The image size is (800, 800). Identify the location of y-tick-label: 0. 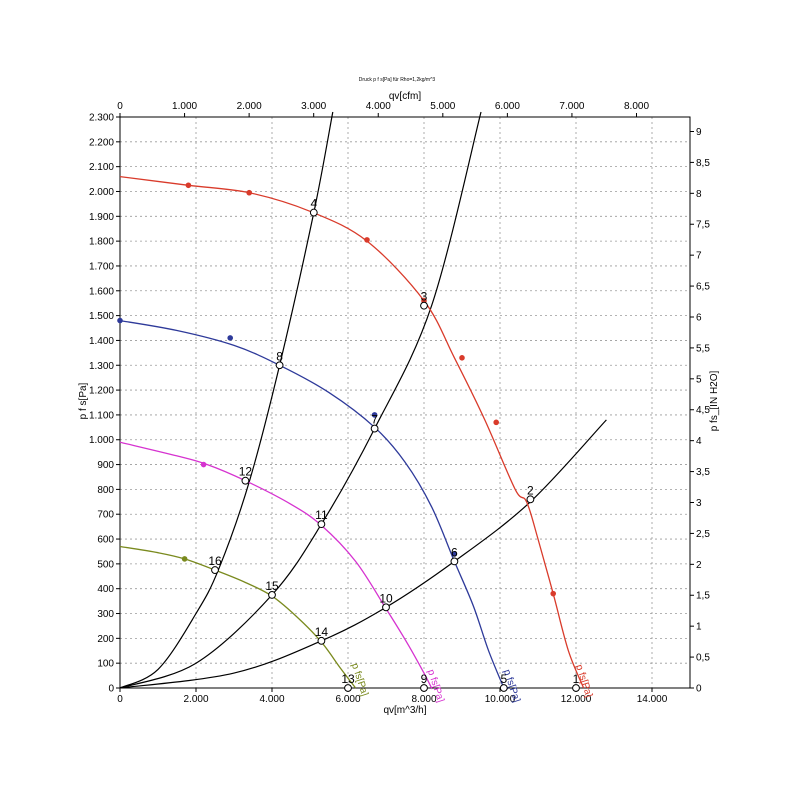
(111, 689).